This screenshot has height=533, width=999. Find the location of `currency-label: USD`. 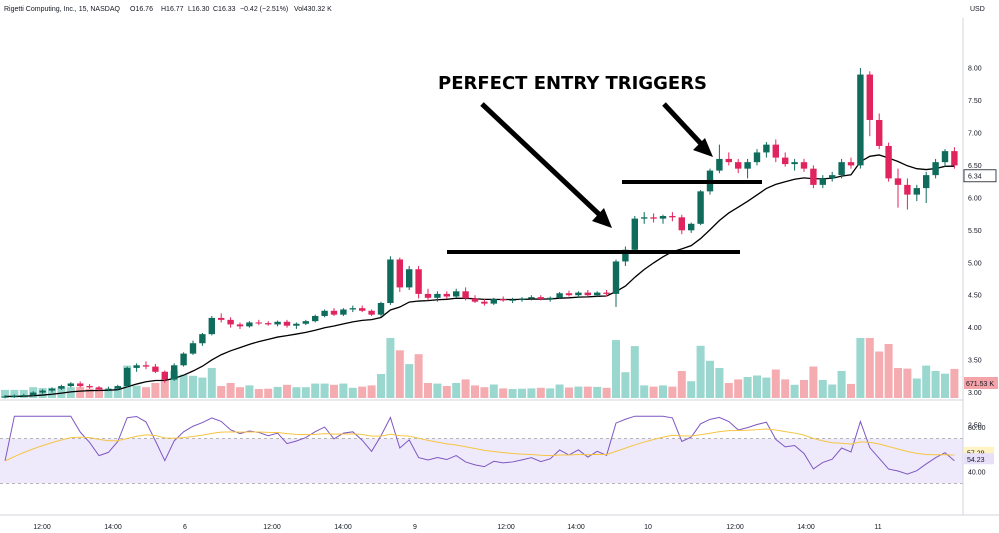

currency-label: USD is located at coordinates (977, 9).